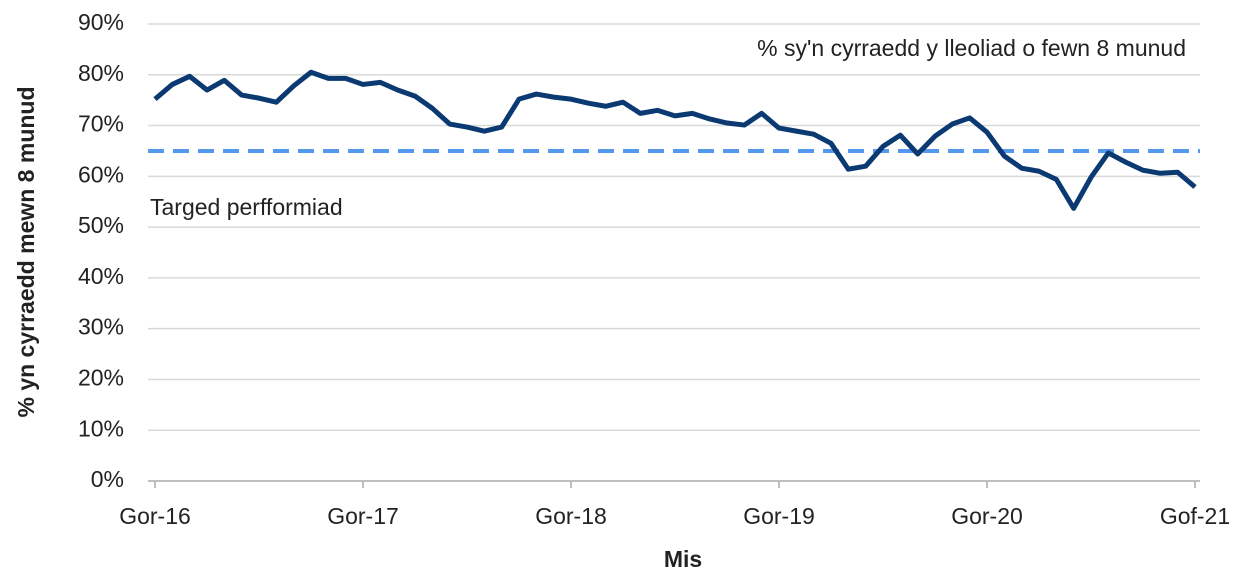 The height and width of the screenshot is (575, 1246). Describe the element at coordinates (107, 479) in the screenshot. I see `y-tick-label: 0%` at that location.